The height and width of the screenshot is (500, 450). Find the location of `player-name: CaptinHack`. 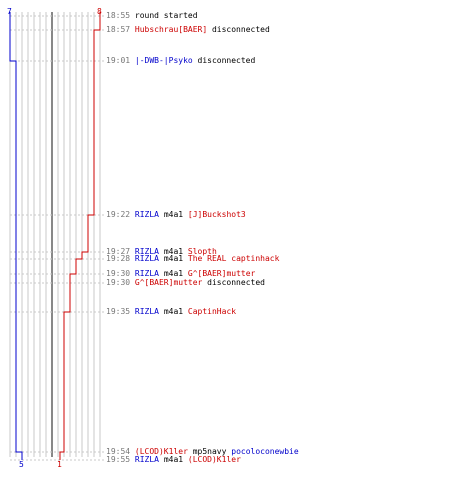

player-name: CaptinHack is located at coordinates (212, 311).